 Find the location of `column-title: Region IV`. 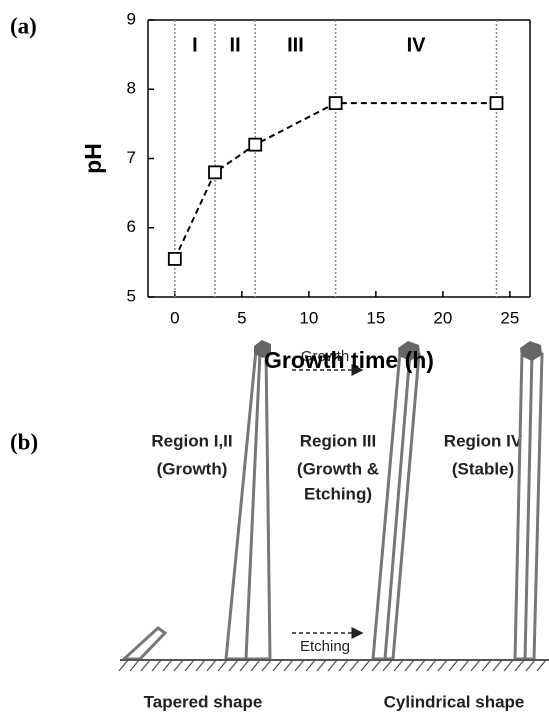

column-title: Region IV is located at coordinates (483, 440).